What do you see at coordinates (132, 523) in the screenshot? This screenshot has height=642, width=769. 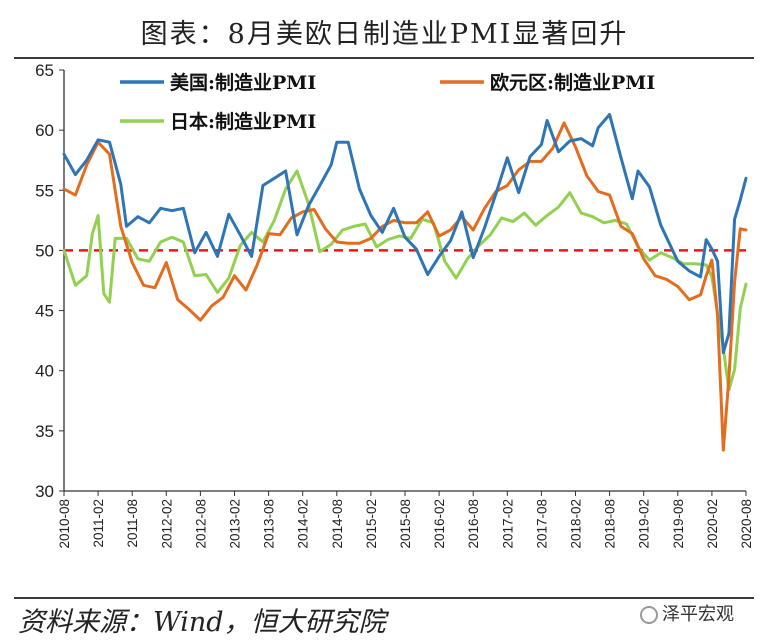 I see `x-tick-label: 2011-08` at bounding box center [132, 523].